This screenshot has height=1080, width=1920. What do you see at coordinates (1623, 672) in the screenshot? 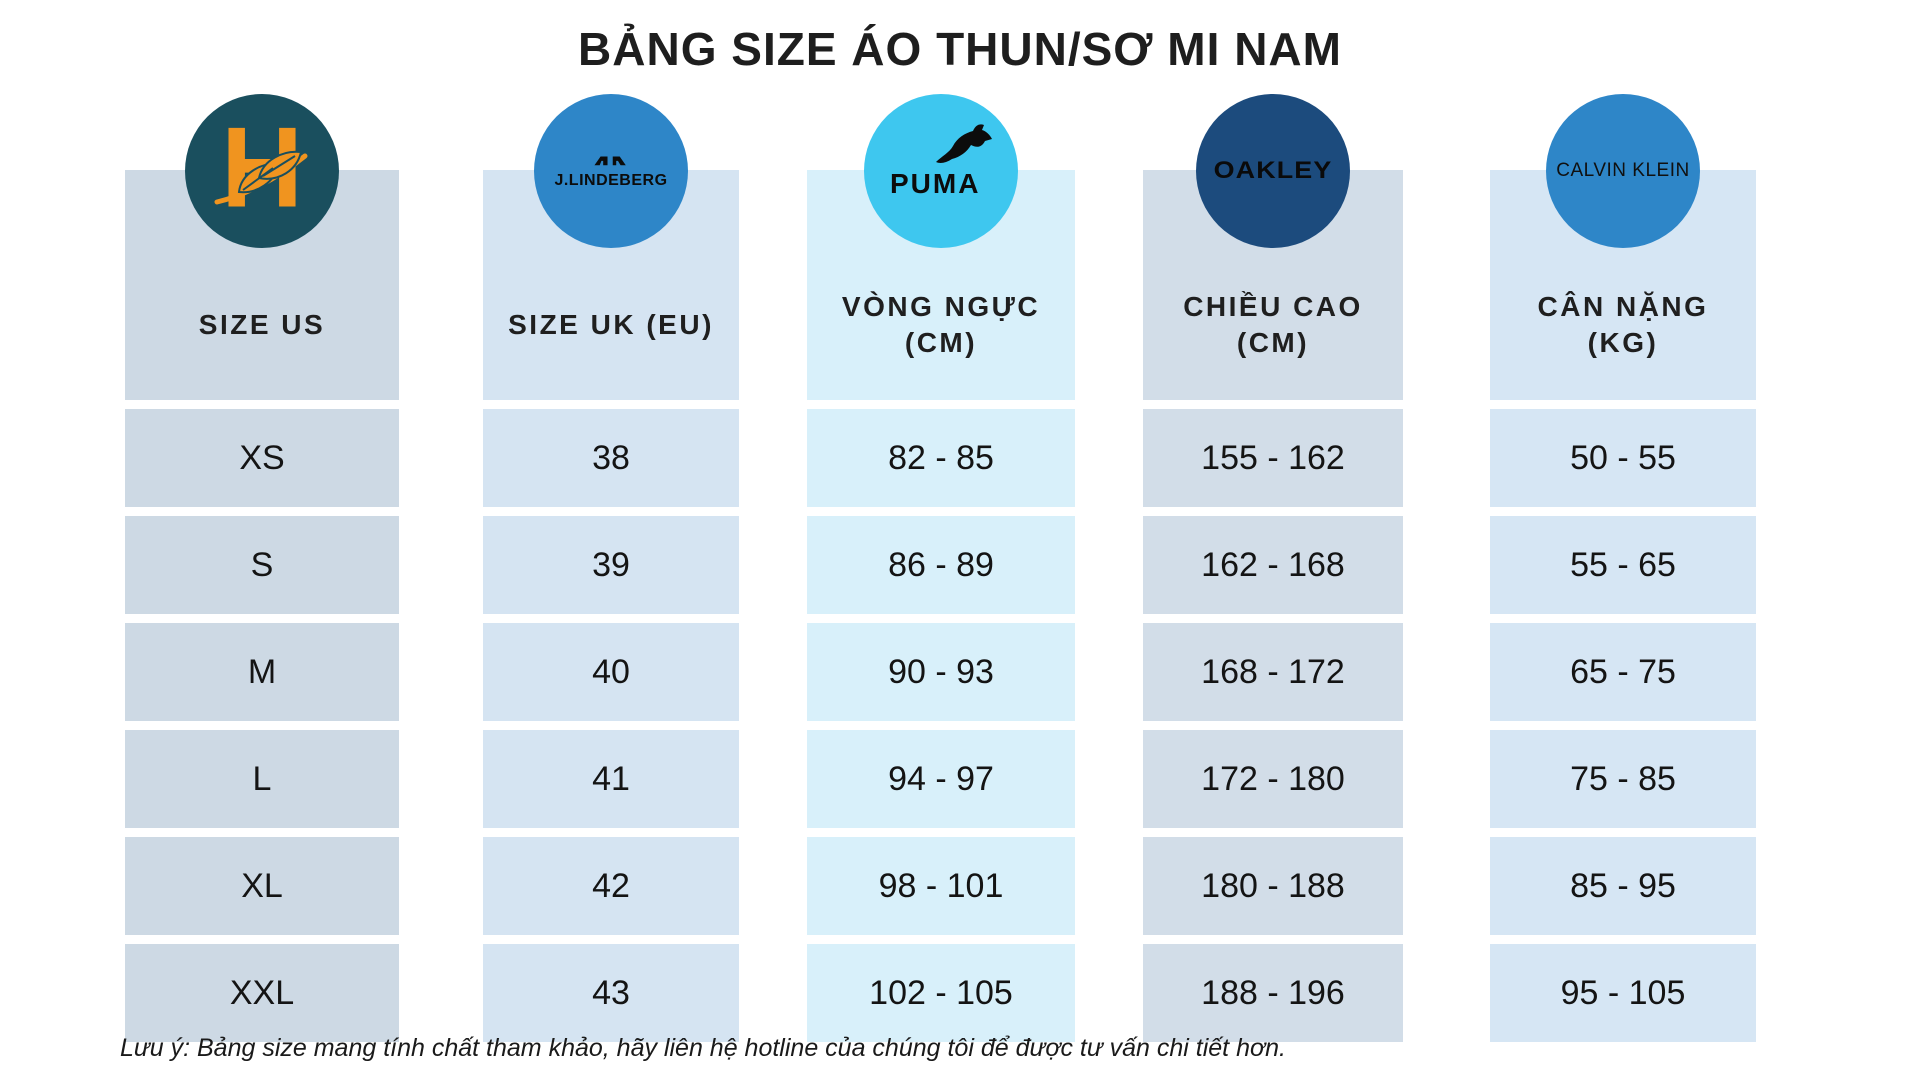
I see `table-cell: 65 - 75` at bounding box center [1623, 672].